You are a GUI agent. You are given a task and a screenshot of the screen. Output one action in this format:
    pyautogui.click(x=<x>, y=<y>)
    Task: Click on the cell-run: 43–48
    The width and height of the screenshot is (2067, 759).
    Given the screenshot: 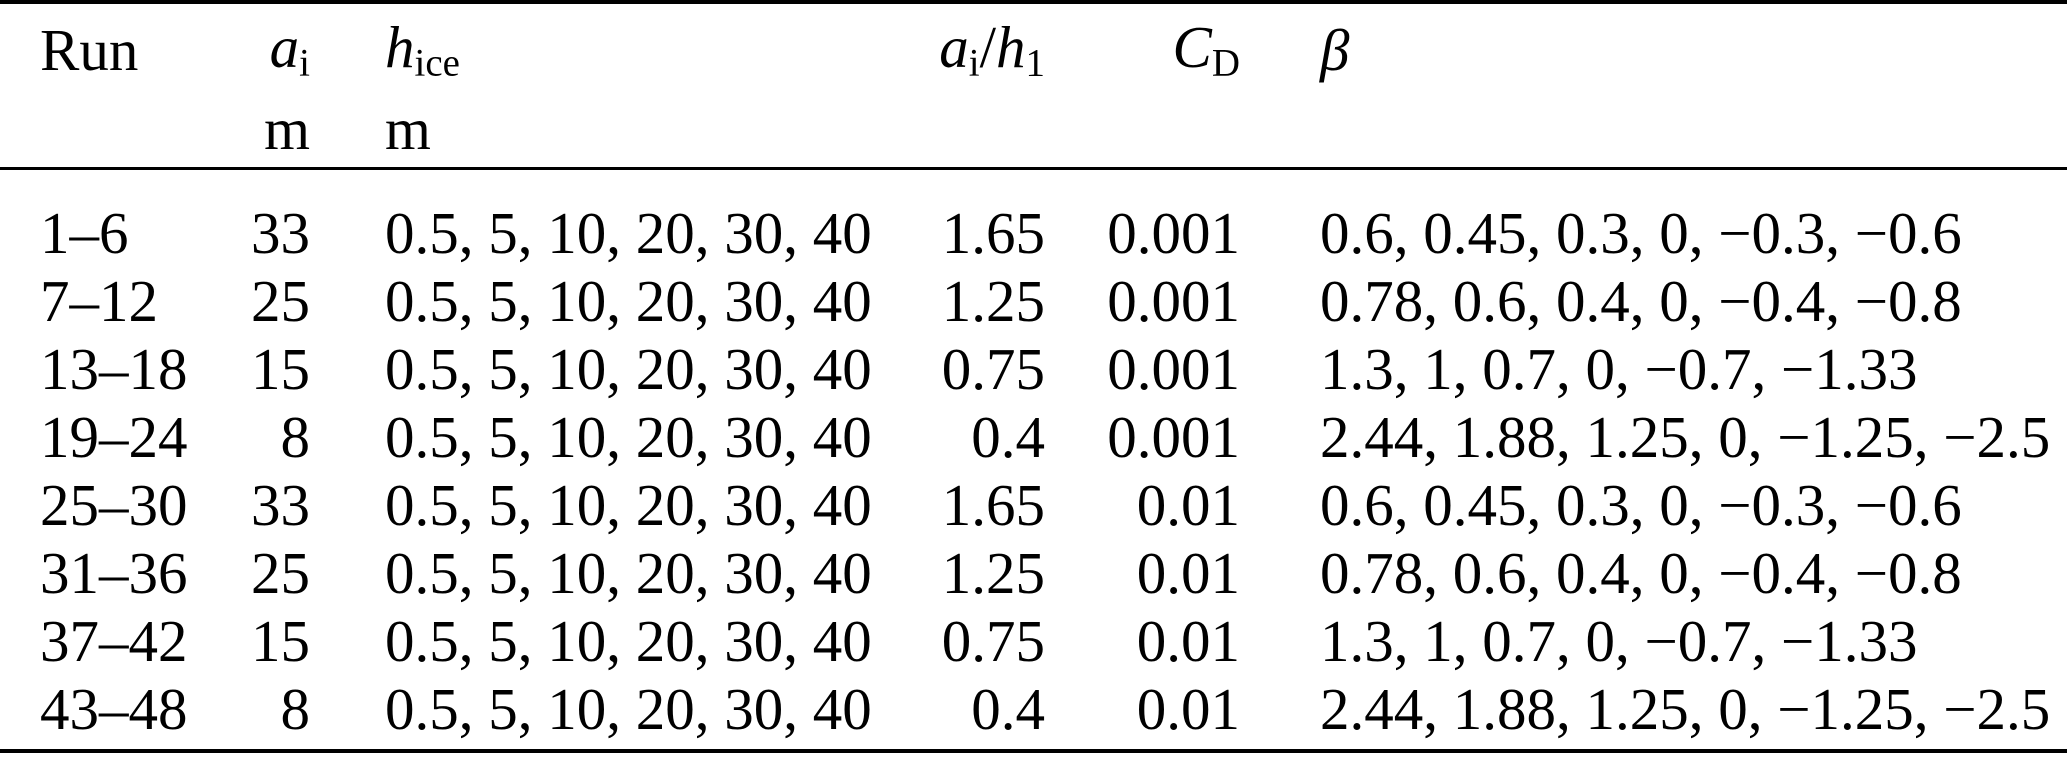 What is the action you would take?
    pyautogui.click(x=114, y=709)
    